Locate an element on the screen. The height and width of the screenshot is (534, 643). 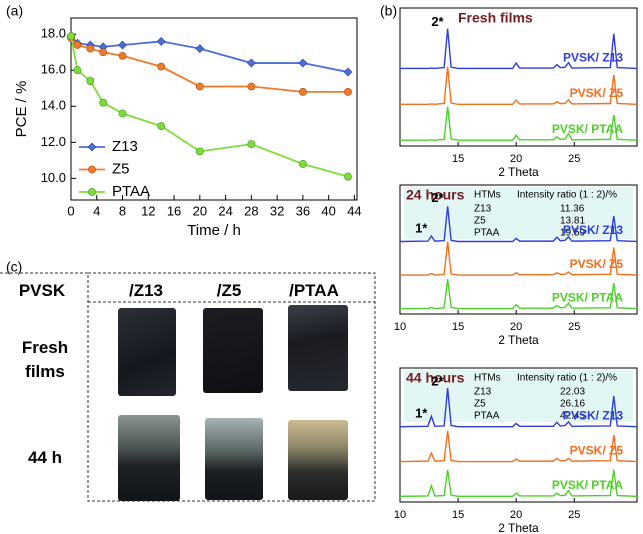
x-tick-label: 40 is located at coordinates (328, 210).